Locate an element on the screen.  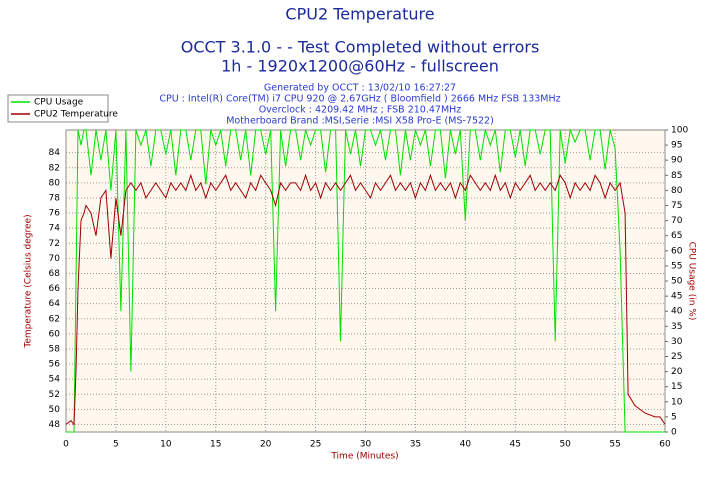
subtitle: 1h - 1920x1200@60Hz - fullscreen is located at coordinates (360, 66).